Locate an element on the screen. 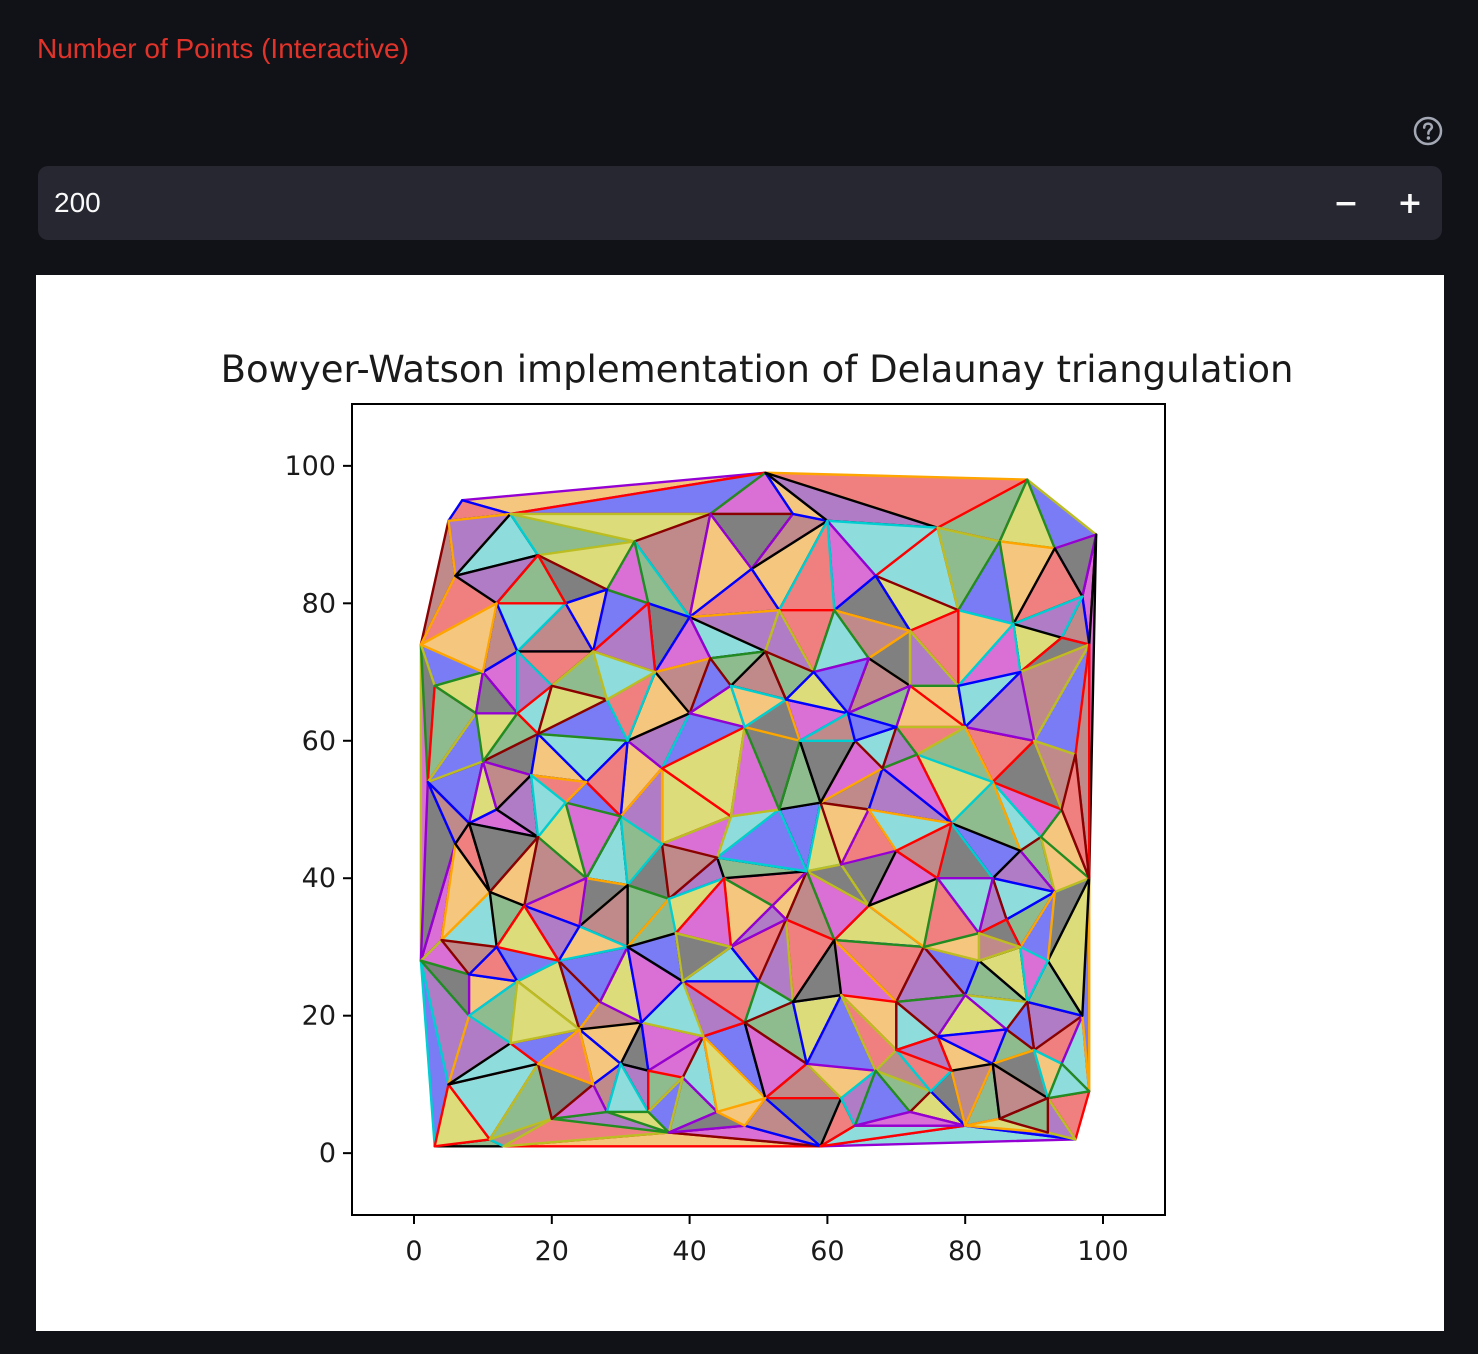 This screenshot has width=1478, height=1354. x-axis-ticks: 0 20 40 60 80 100 is located at coordinates (767, 1241).